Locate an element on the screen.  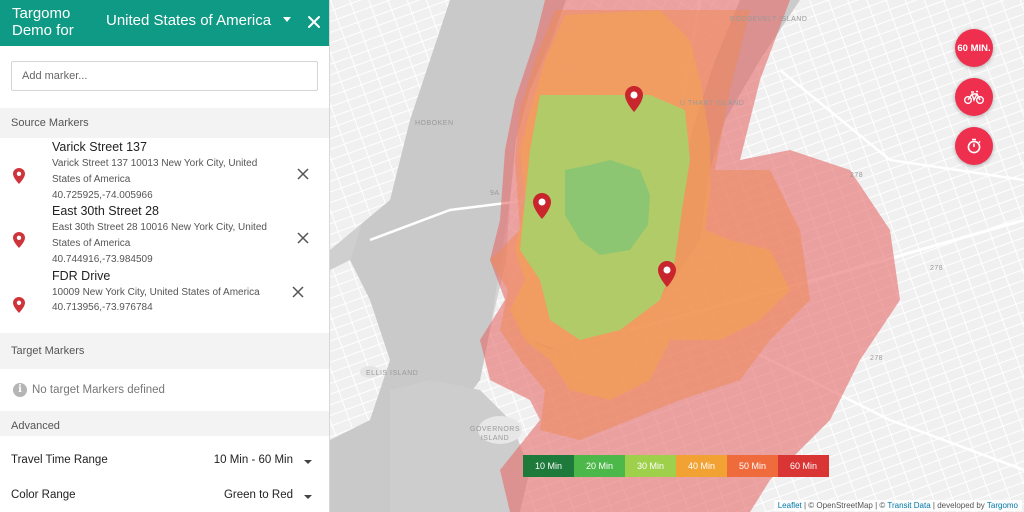
travel-time-button: 60 MIN. is located at coordinates (974, 48).